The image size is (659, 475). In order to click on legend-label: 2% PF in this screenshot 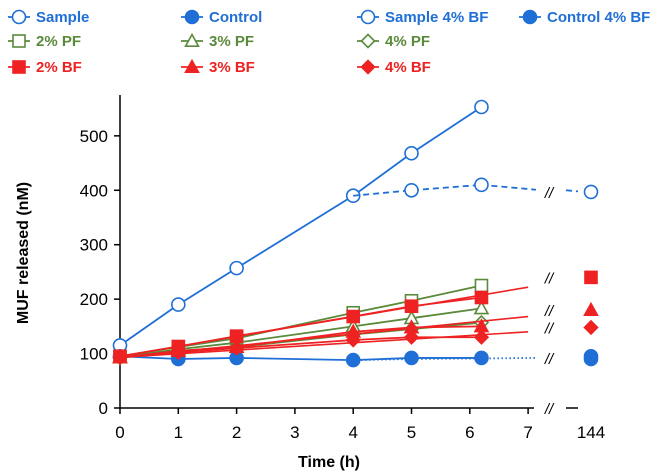, I will do `click(58, 41)`.